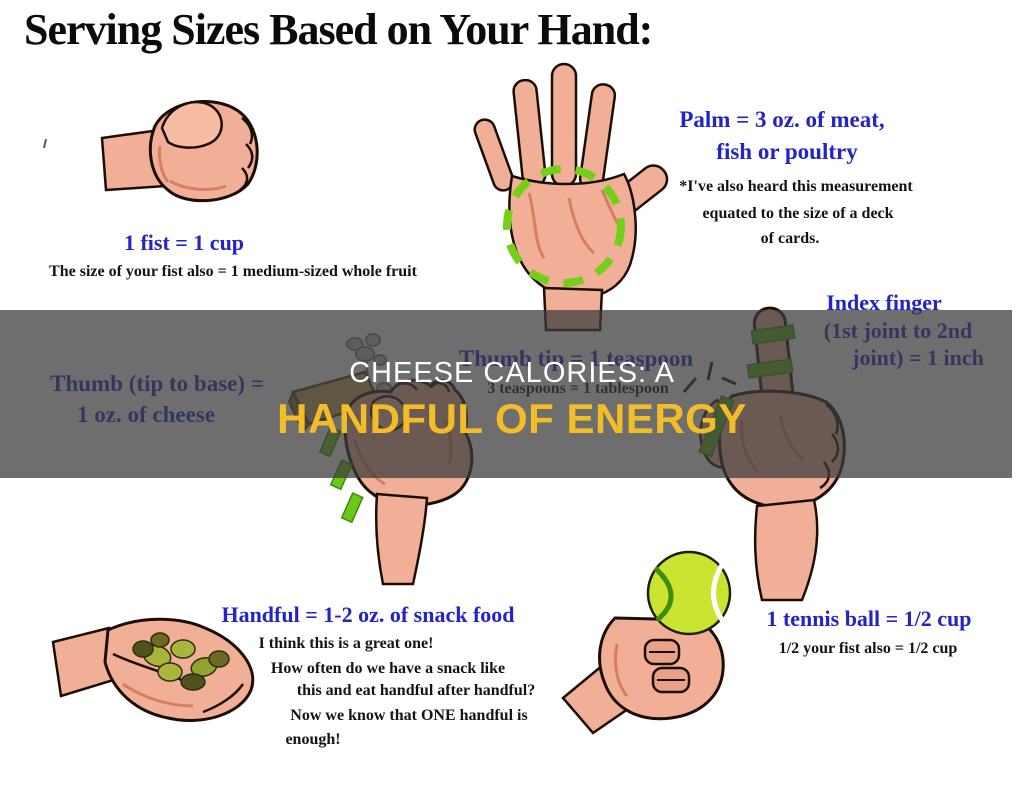 Image resolution: width=1024 pixels, height=791 pixels. I want to click on handful-note-4: Now we know that ONE handful is, so click(409, 715).